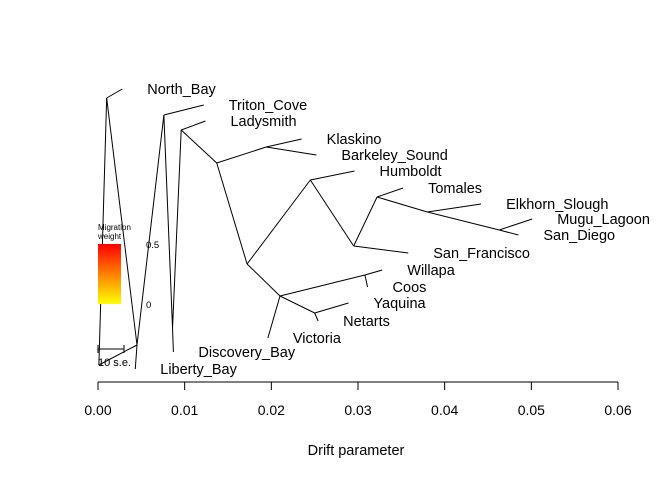 Image resolution: width=672 pixels, height=480 pixels. I want to click on x-tick-label: 0.04, so click(444, 410).